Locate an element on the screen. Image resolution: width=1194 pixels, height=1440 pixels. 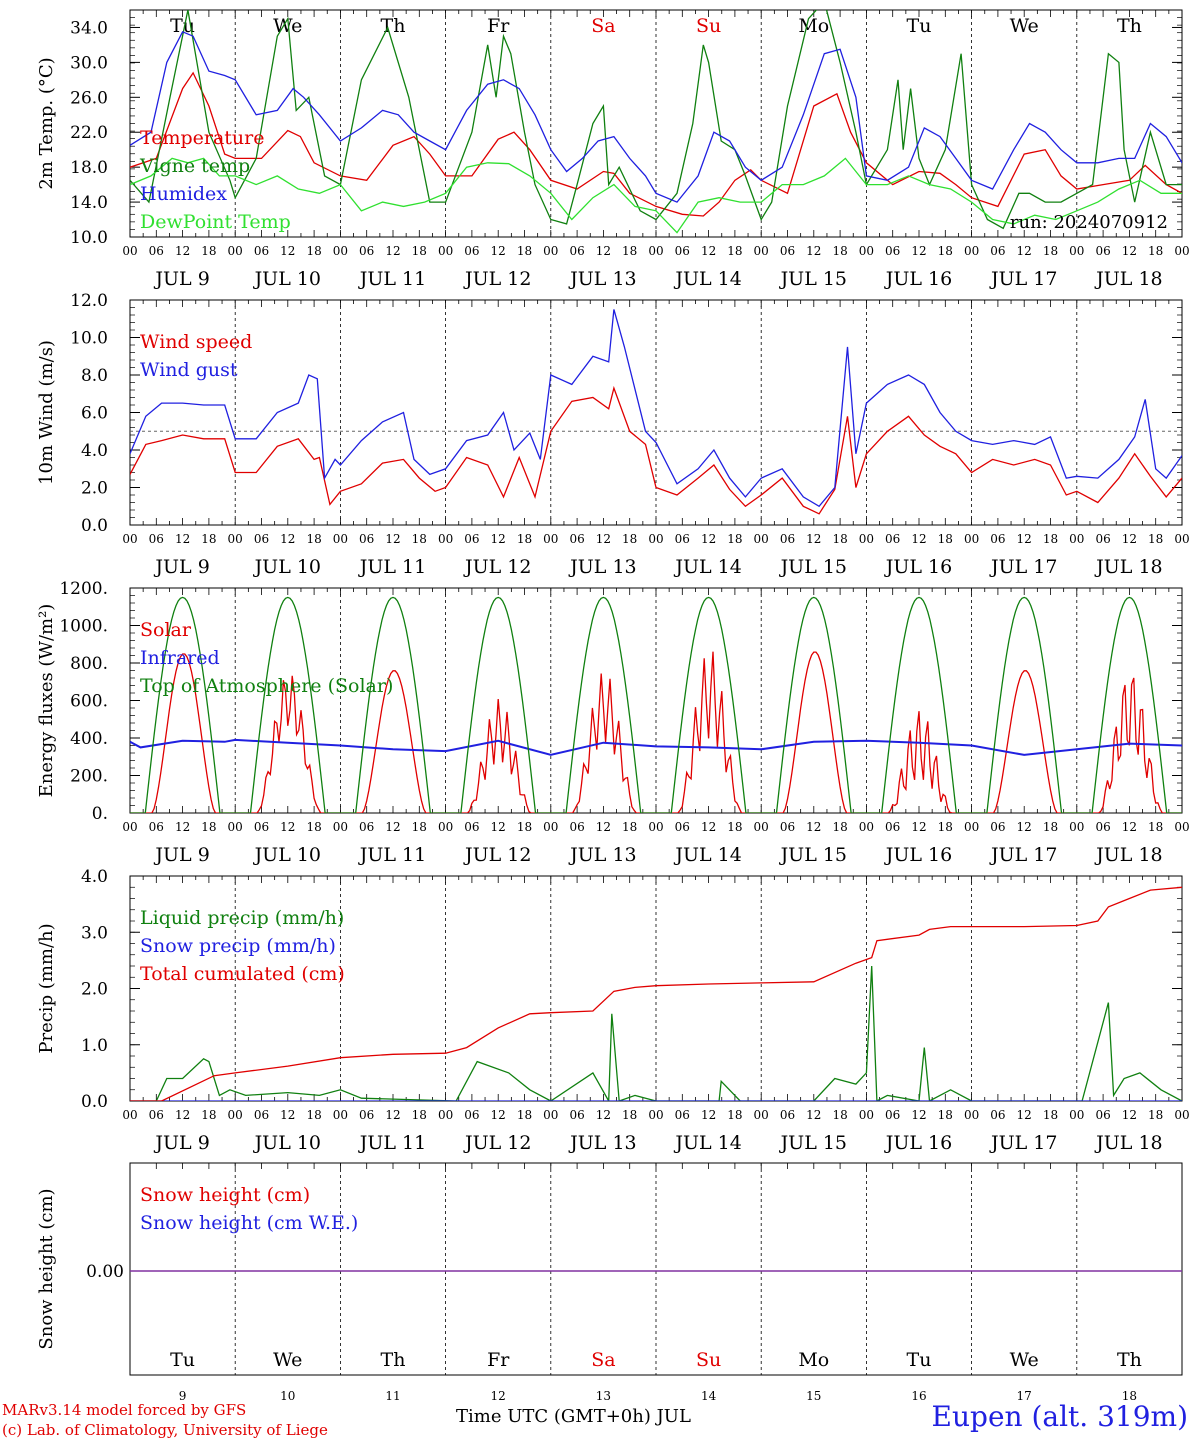
y-tick-label: 3.0 is located at coordinates (94, 933).